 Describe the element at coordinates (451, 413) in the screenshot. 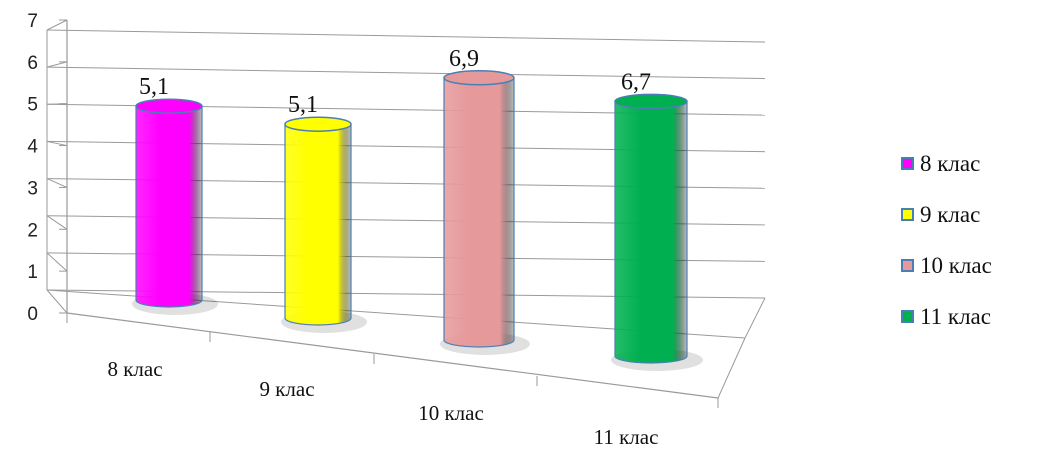

I see `x-tick-label: 10 клас` at that location.